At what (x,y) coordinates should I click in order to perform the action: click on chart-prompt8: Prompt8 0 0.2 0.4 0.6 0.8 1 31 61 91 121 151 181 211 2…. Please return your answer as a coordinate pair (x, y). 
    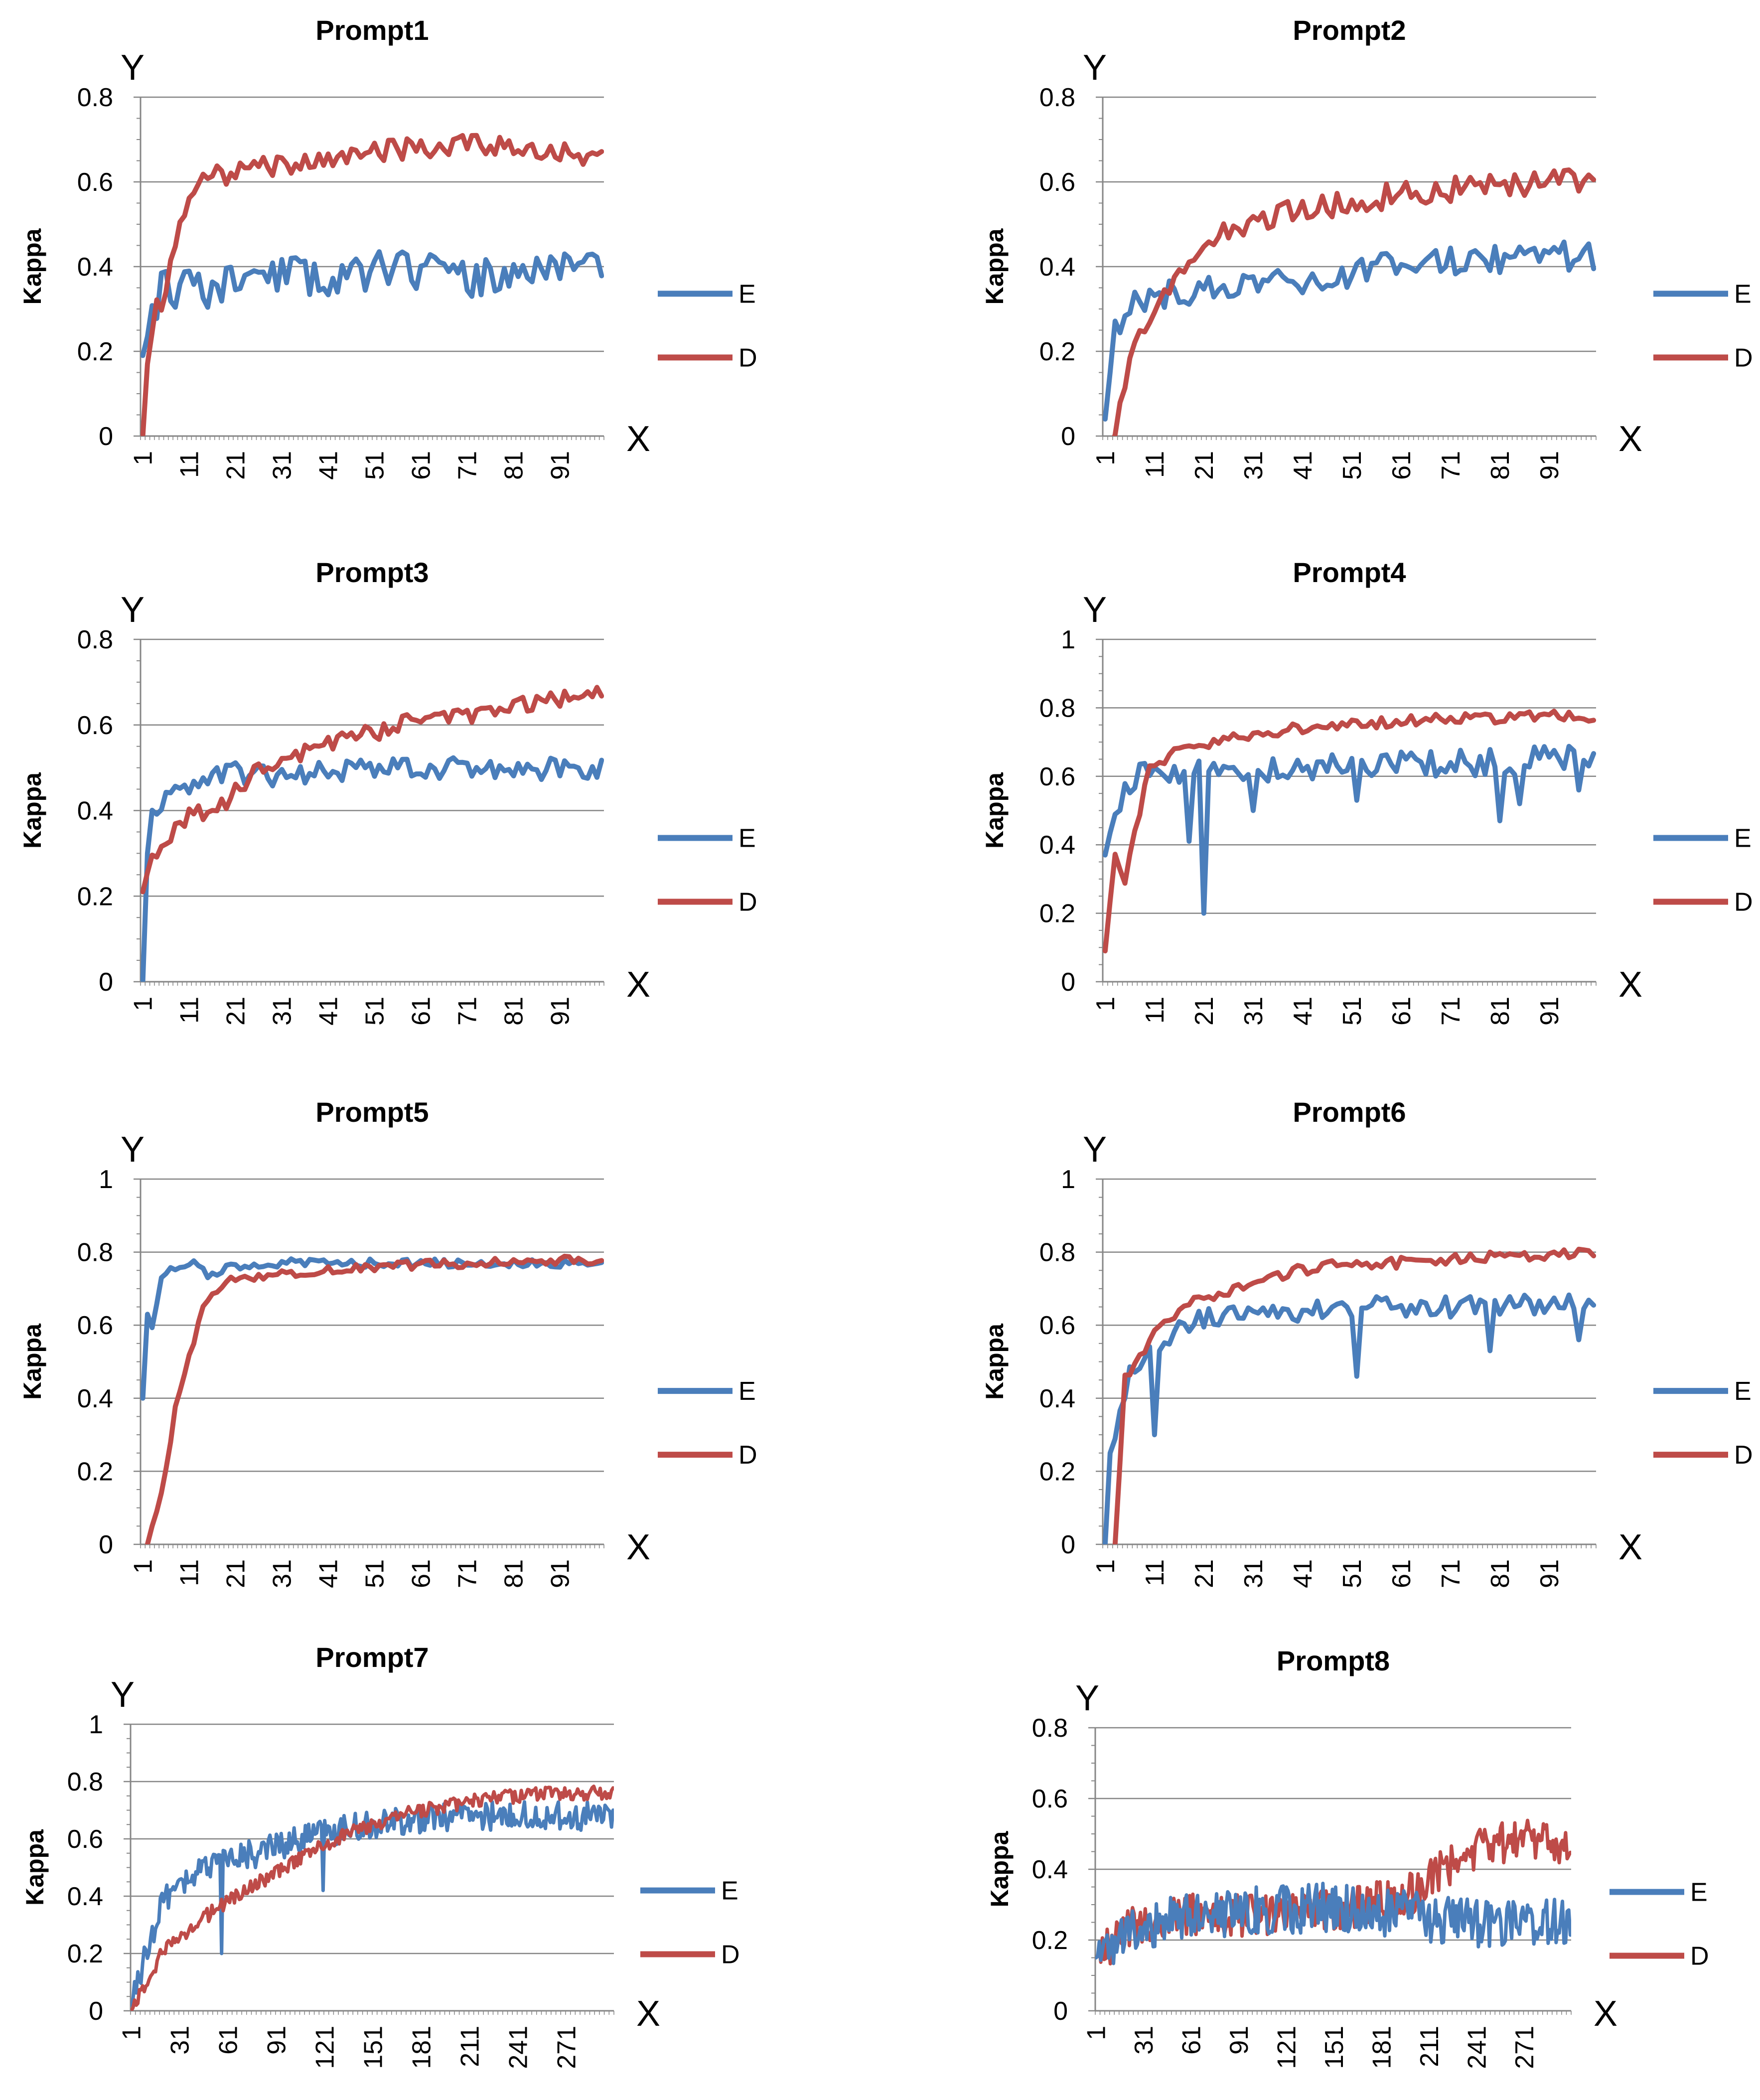
    Looking at the image, I should click on (1347, 1857).